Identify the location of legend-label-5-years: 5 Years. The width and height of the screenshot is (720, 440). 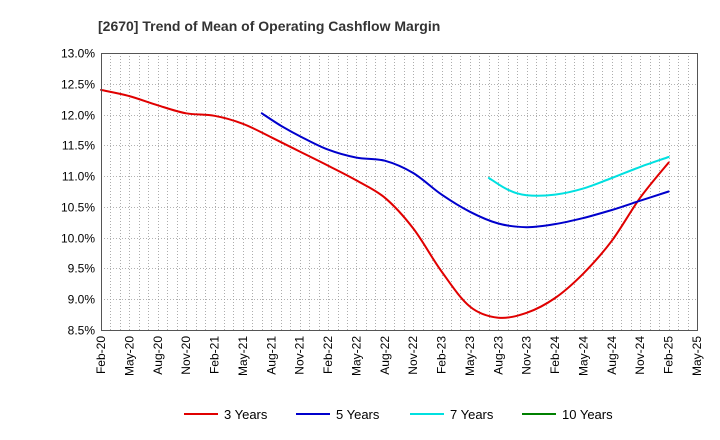
(358, 414).